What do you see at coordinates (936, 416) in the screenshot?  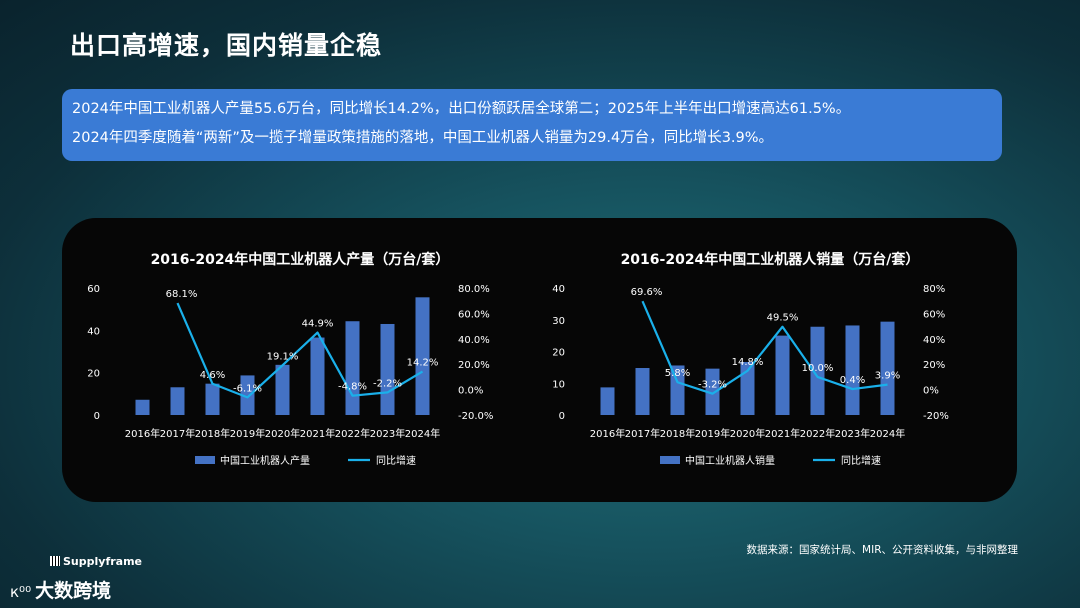 I see `y-right-tick-label: -20%` at bounding box center [936, 416].